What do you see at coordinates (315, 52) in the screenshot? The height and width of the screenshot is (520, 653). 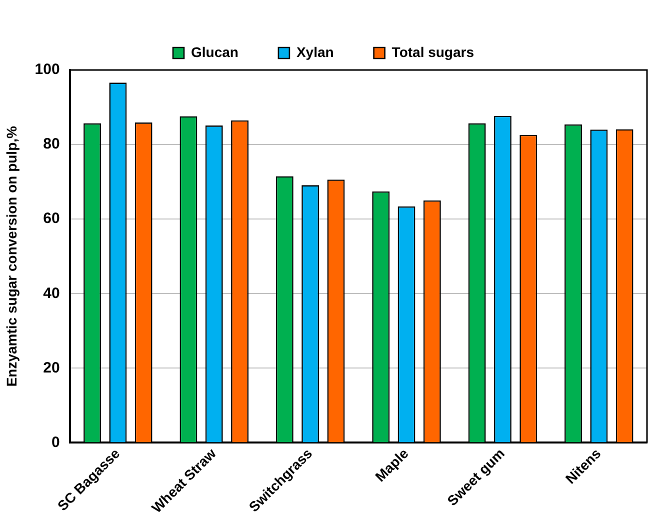 I see `legend-label: Xylan` at bounding box center [315, 52].